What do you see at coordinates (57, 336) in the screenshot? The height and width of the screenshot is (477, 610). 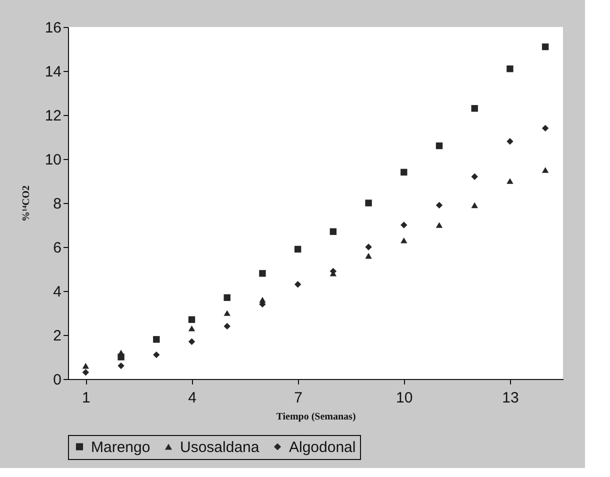 I see `y-tick-label: 2` at bounding box center [57, 336].